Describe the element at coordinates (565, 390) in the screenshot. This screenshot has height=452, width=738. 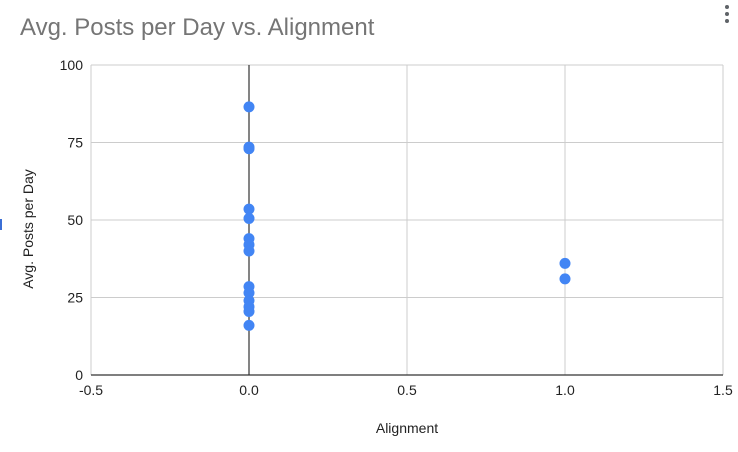
I see `x-tick-label: 1.0` at that location.